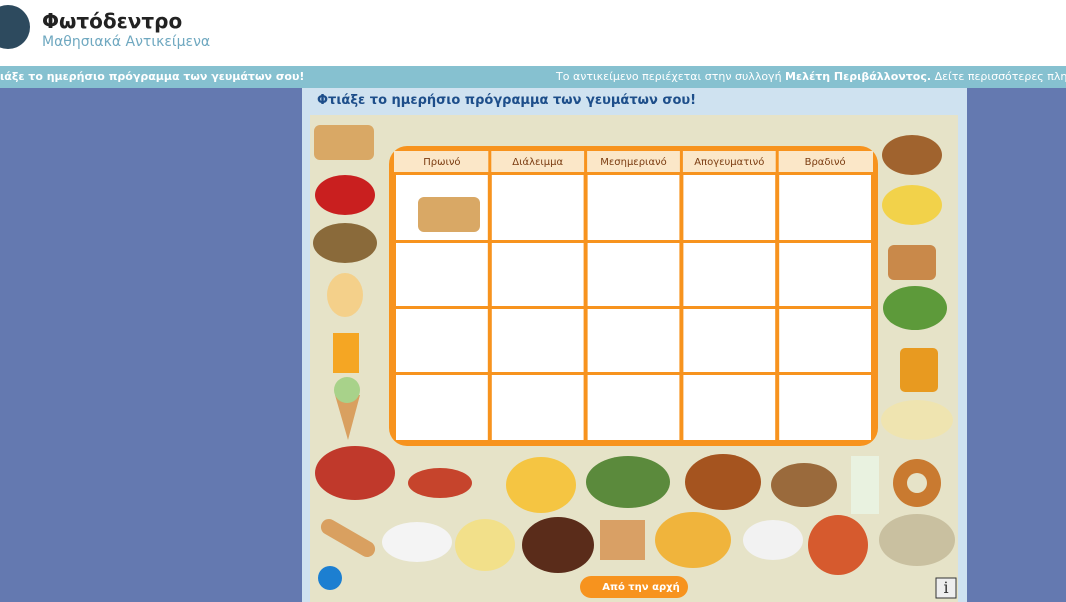  Describe the element at coordinates (912, 262) in the screenshot. I see `food-rusks` at that location.